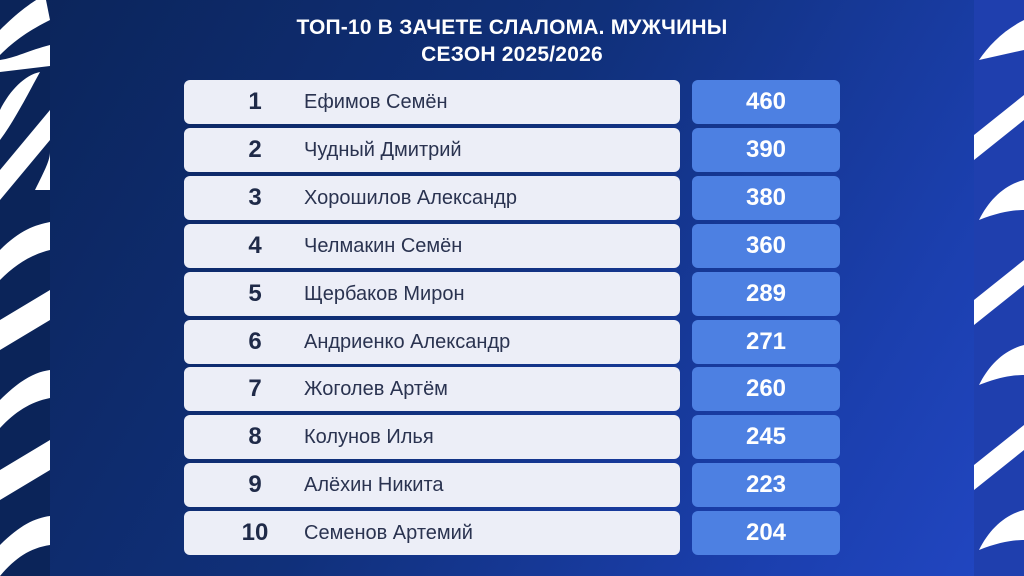 The image size is (1024, 576). I want to click on name-box: 6 Андриенко Александр, so click(432, 341).